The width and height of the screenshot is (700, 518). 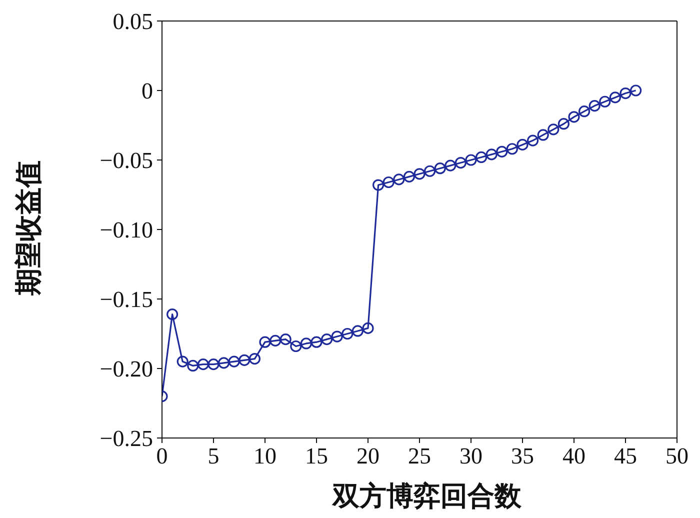 I want to click on x-tick-label: 35, so click(x=522, y=455).